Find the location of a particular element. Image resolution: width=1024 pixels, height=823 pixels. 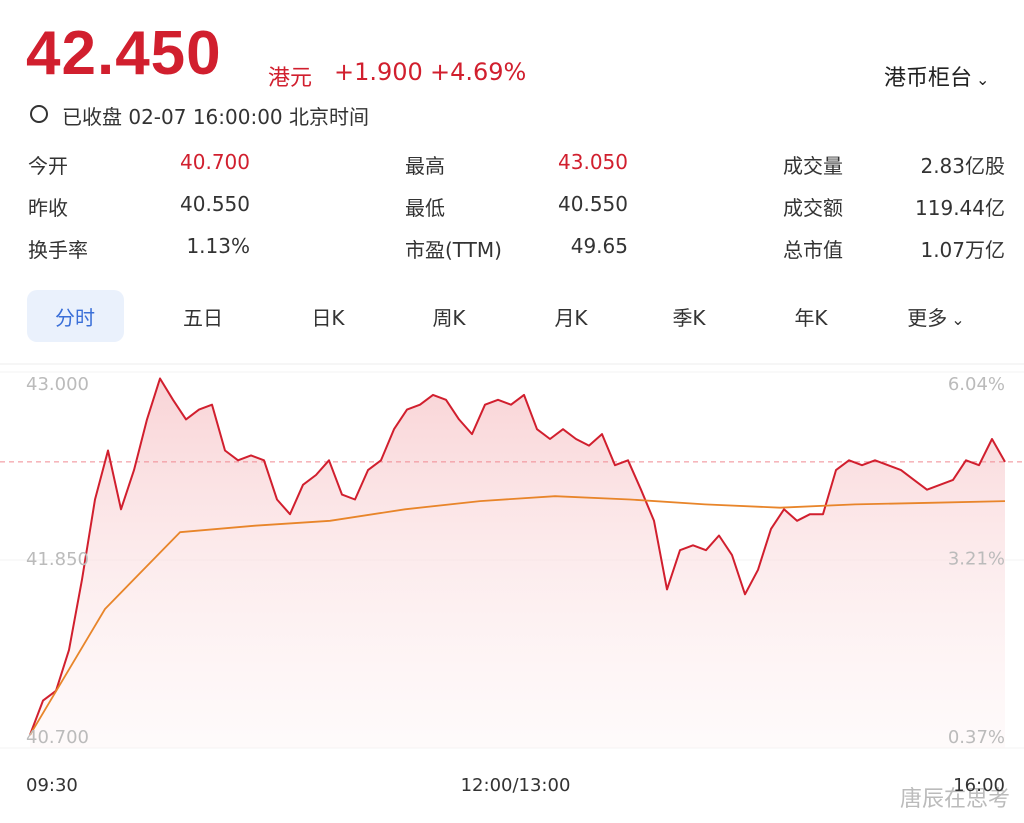

counter-select: 港币柜台 ⌄ is located at coordinates (936, 76).